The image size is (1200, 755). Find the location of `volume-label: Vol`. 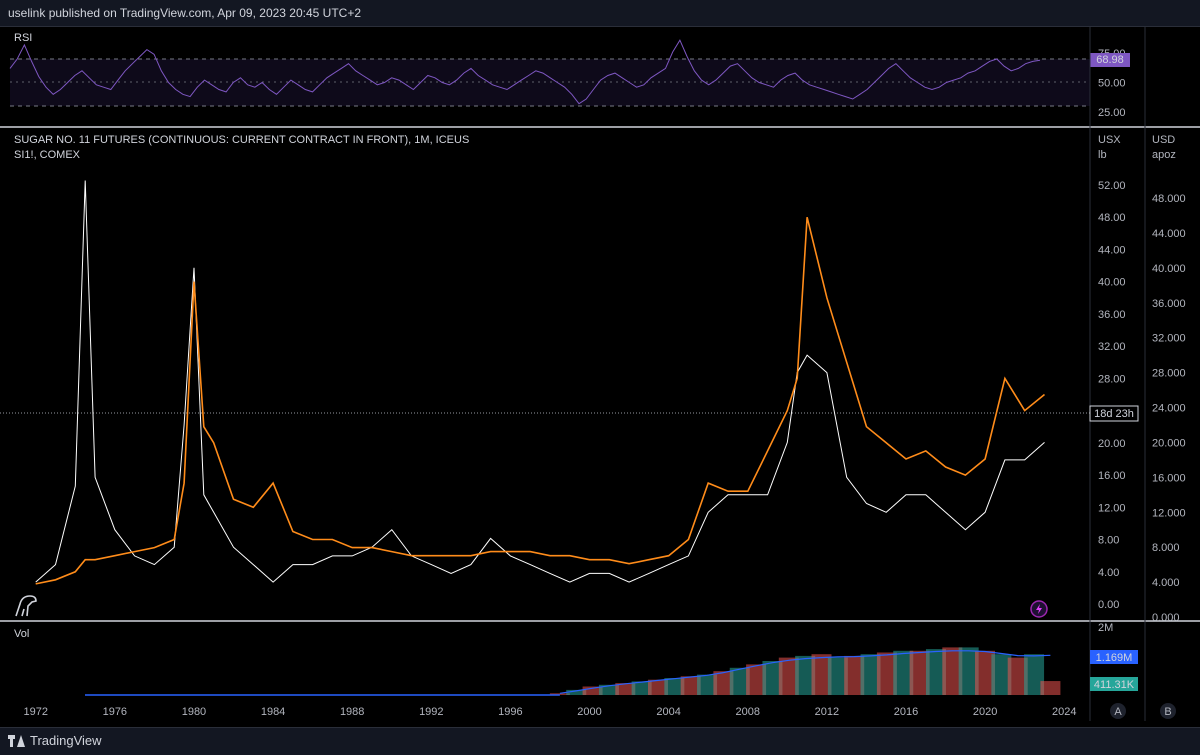

volume-label: Vol is located at coordinates (21, 634).